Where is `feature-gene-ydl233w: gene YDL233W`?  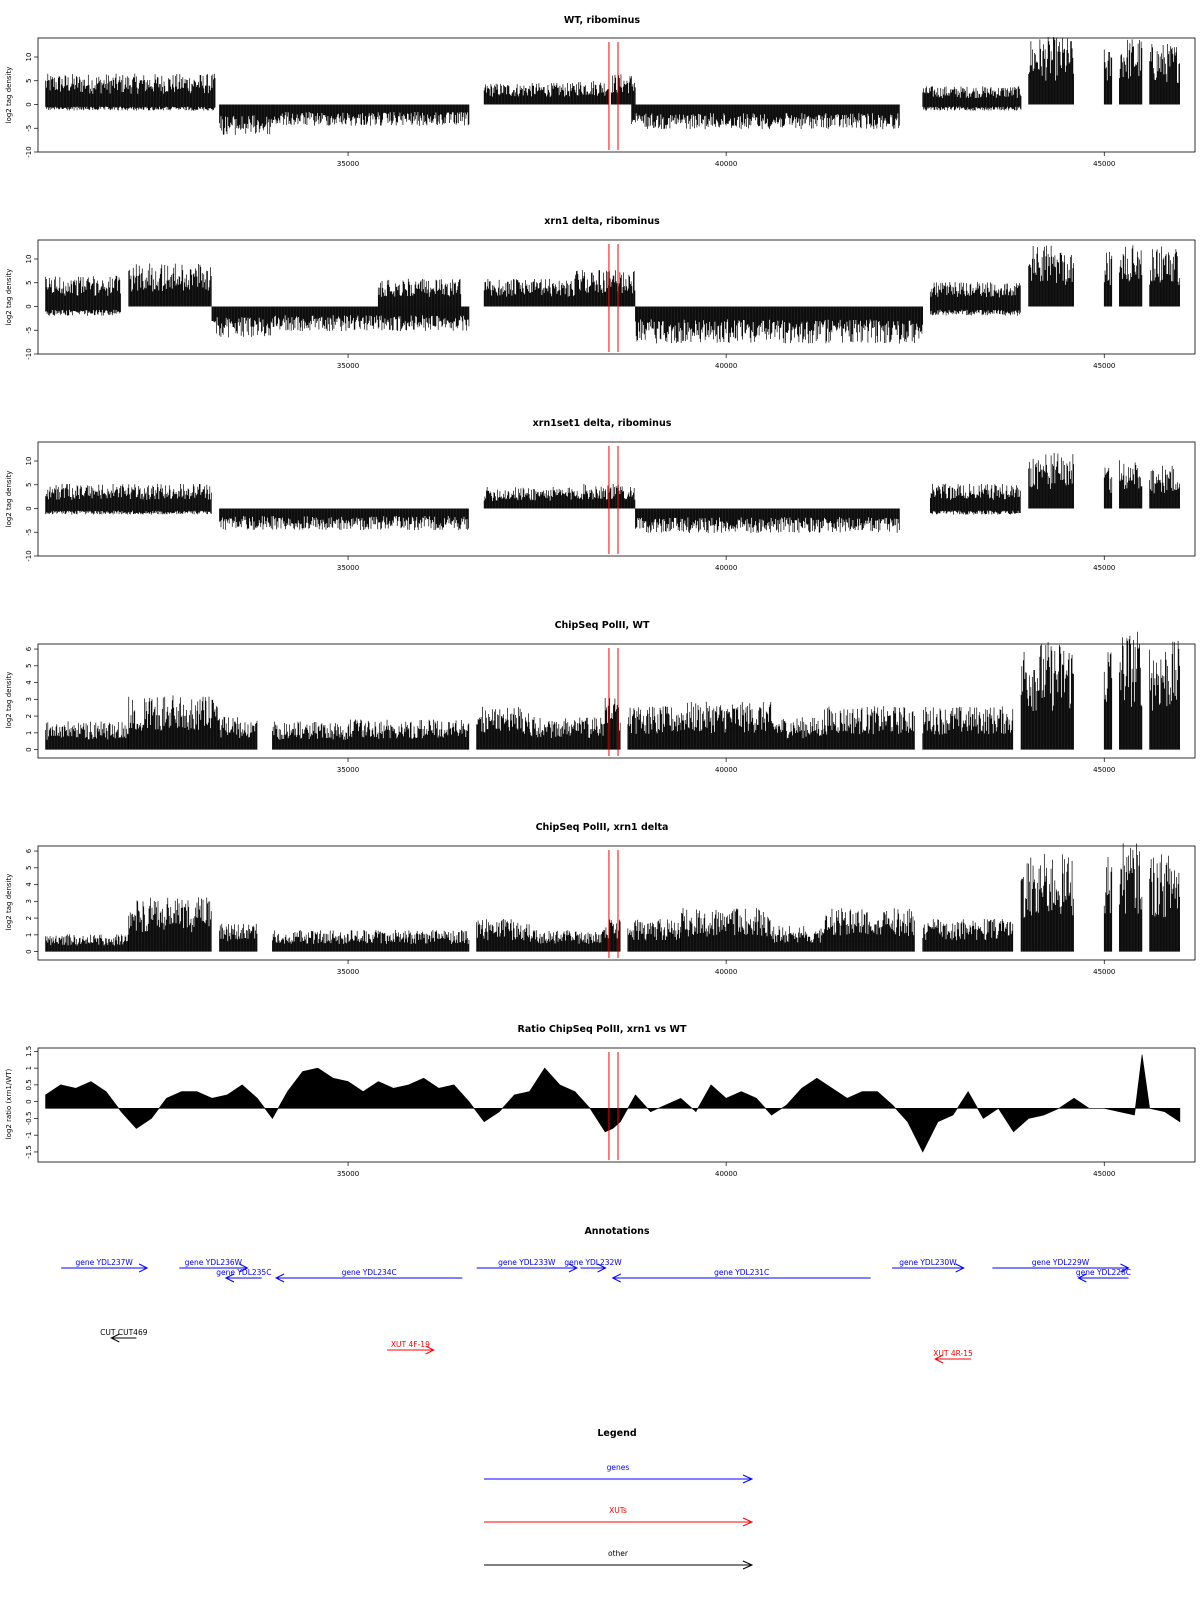
feature-gene-ydl233w: gene YDL233W is located at coordinates (527, 1265).